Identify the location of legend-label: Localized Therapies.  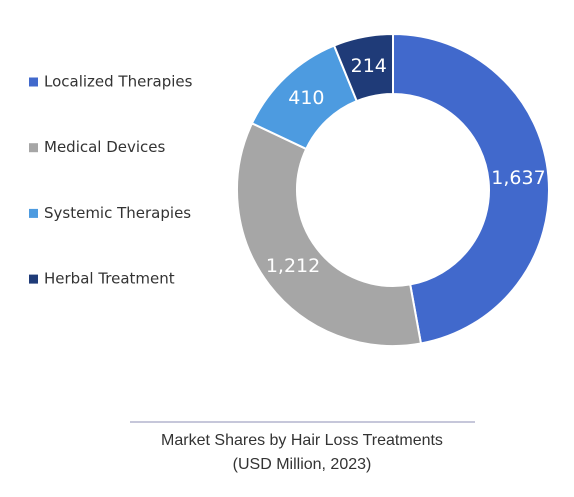
(118, 82).